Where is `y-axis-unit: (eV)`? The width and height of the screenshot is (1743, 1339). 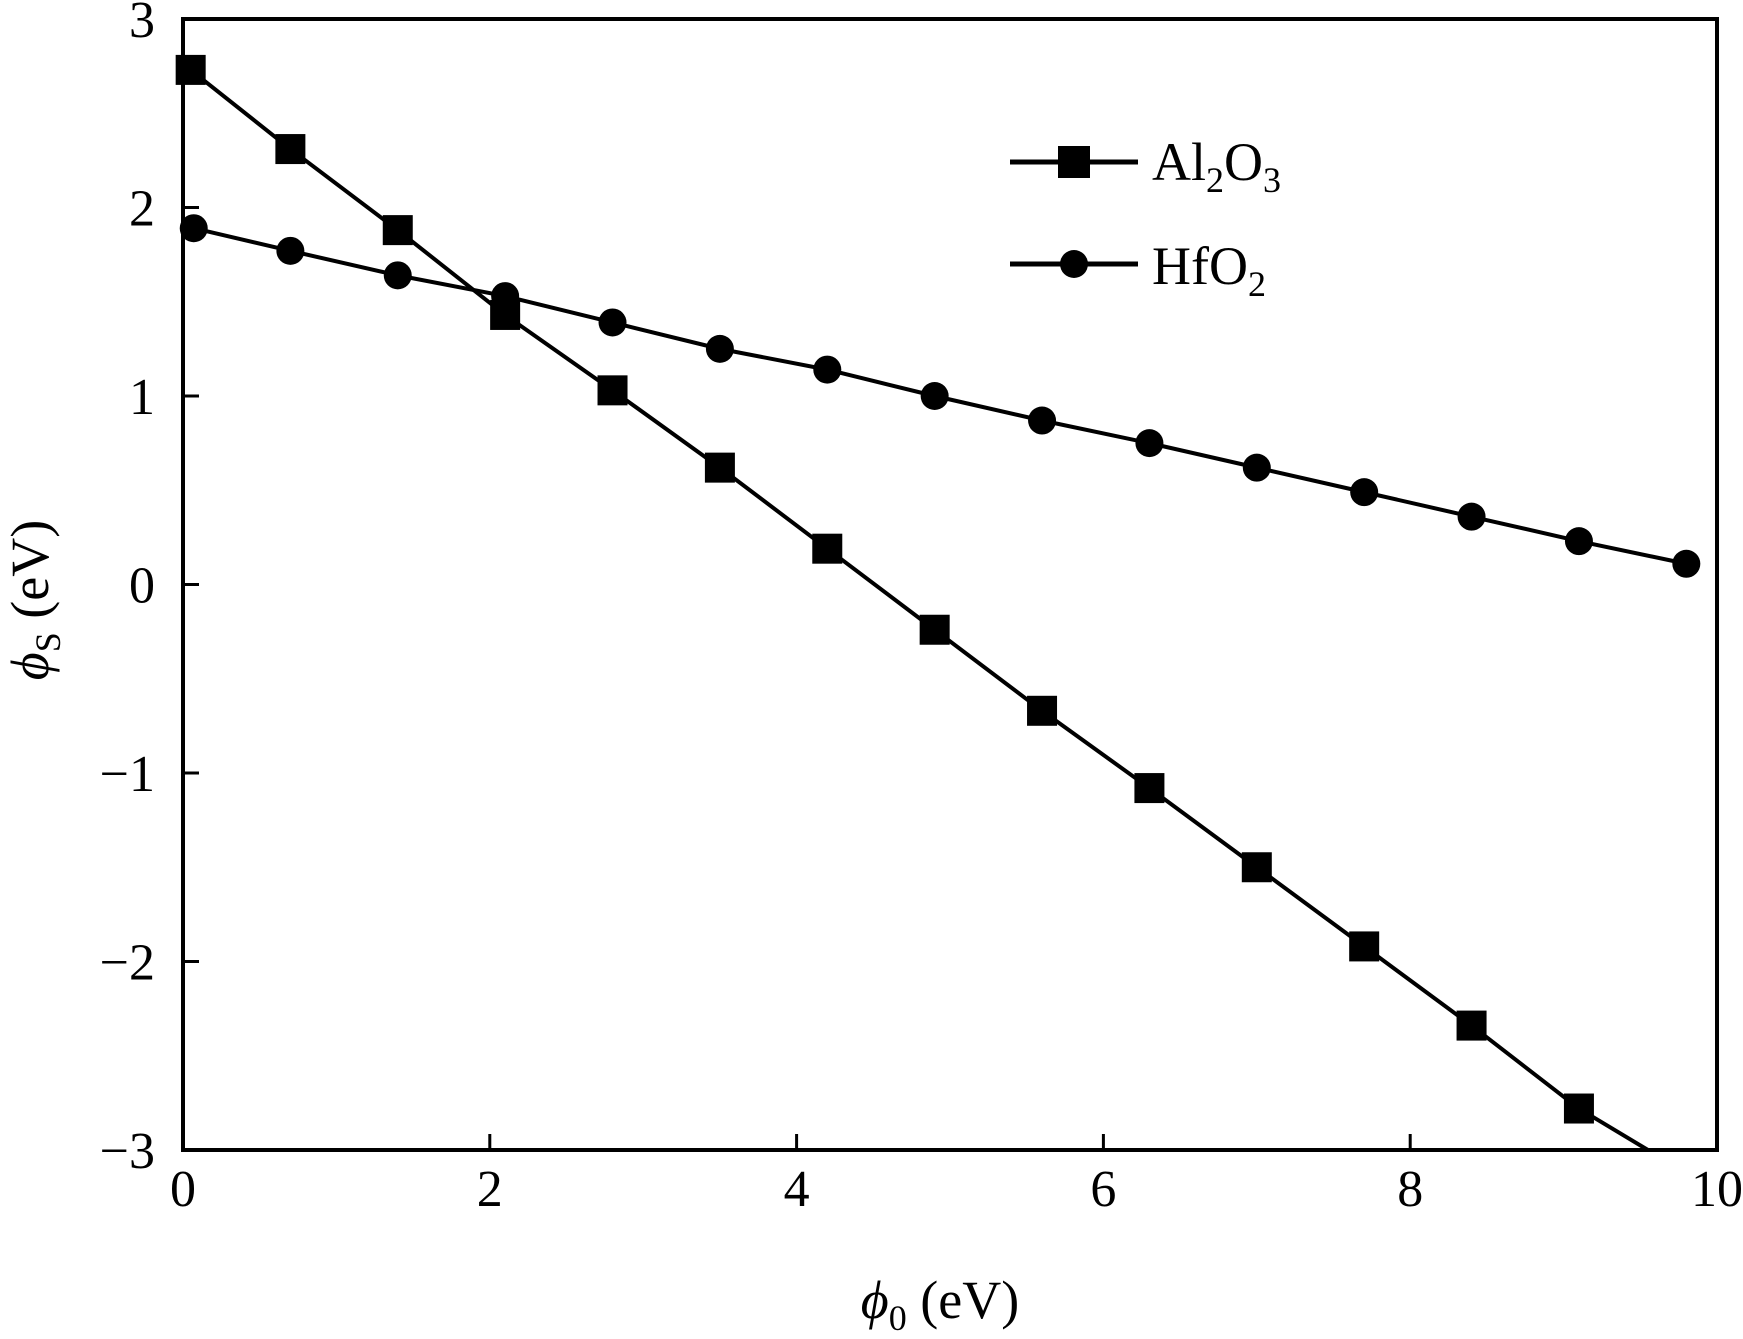
y-axis-unit: (eV) is located at coordinates (30, 576).